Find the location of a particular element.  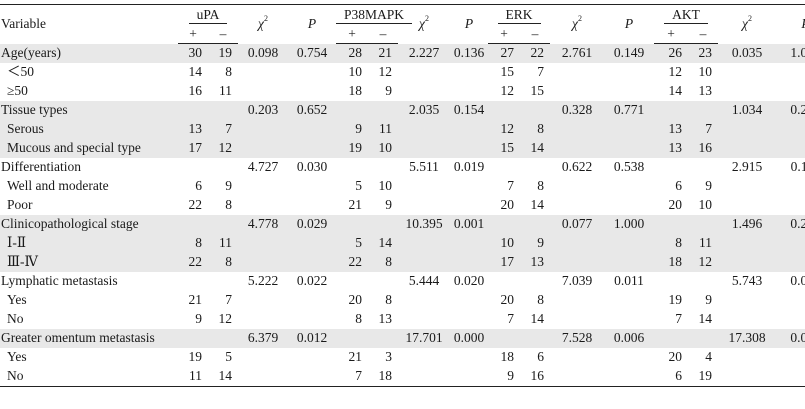

count-cell: 19 is located at coordinates (223, 53).